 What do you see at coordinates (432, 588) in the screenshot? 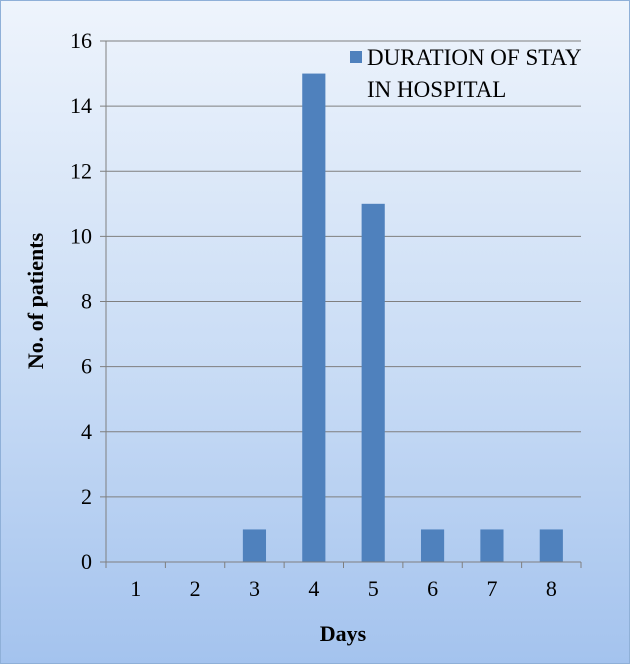
I see `x-tick-label: 6` at bounding box center [432, 588].